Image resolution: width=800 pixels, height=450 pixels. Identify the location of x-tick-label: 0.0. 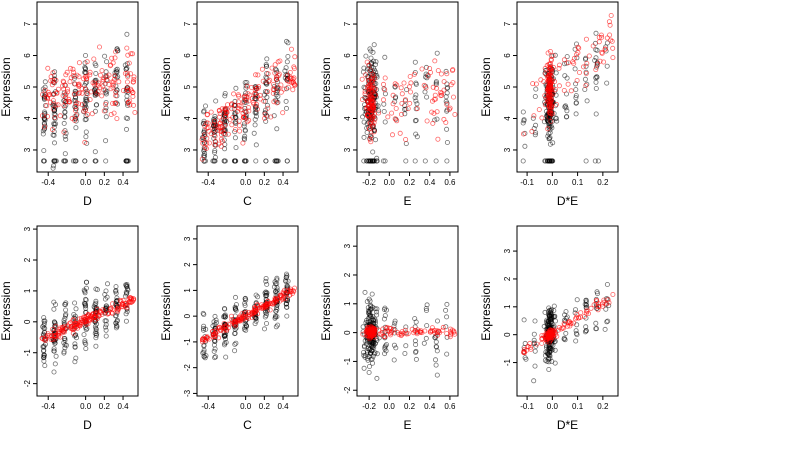
(246, 406).